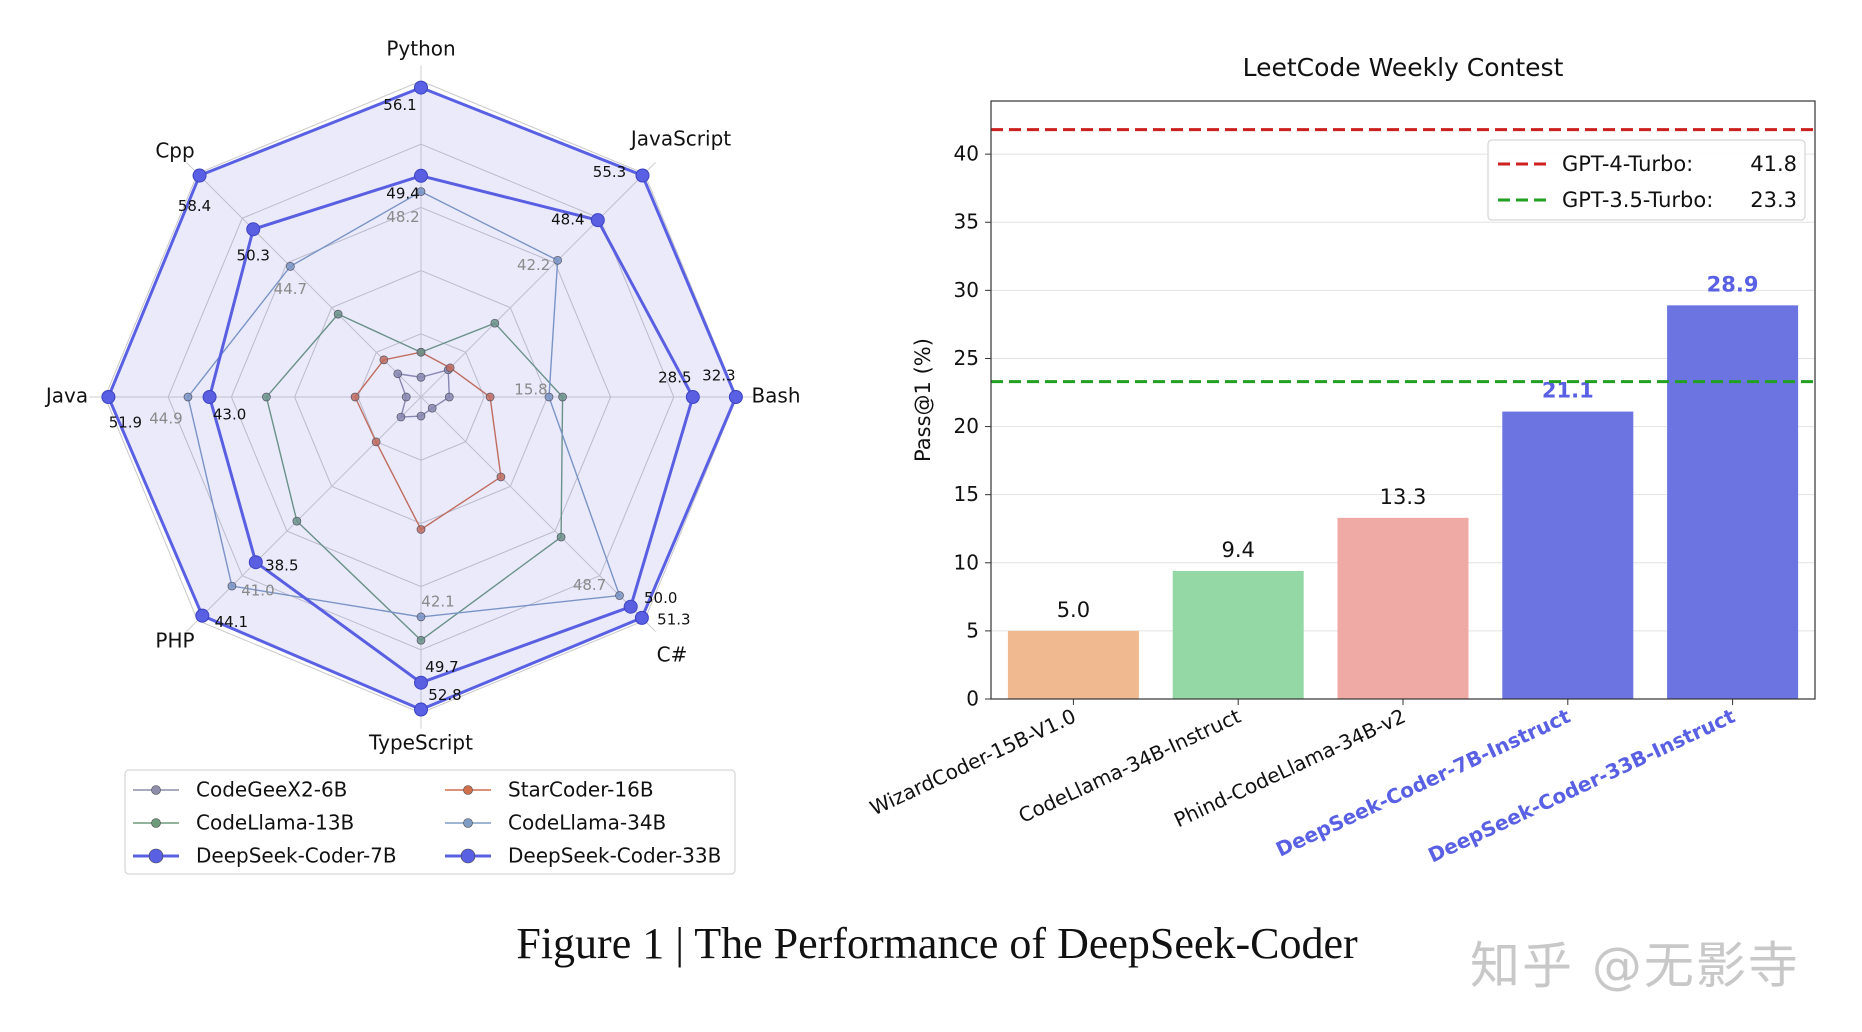  What do you see at coordinates (165, 419) in the screenshot?
I see `radar-value-label: 44.9` at bounding box center [165, 419].